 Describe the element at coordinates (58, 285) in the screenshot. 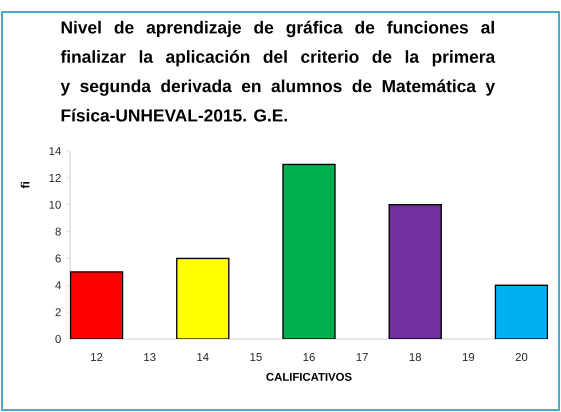

I see `y-tick-label: 4` at that location.